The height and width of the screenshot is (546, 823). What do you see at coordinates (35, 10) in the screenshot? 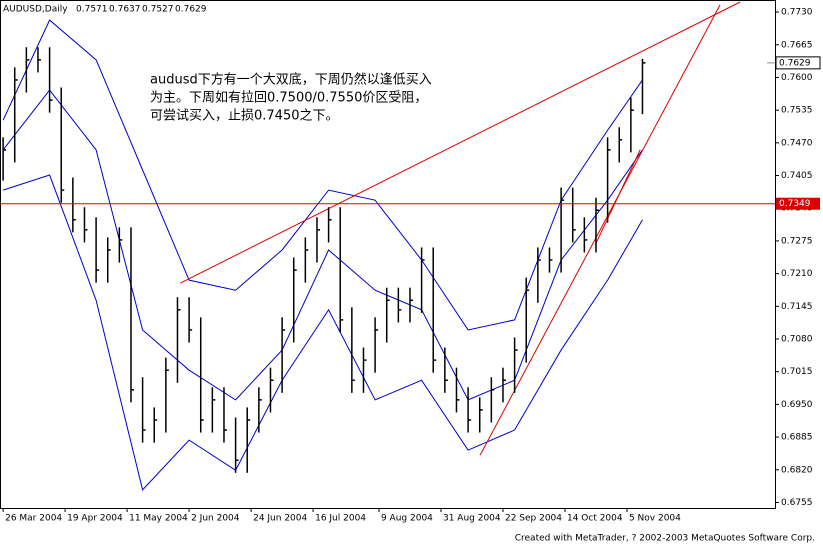
I see `chart-title: AUDUSD,Daily` at bounding box center [35, 10].